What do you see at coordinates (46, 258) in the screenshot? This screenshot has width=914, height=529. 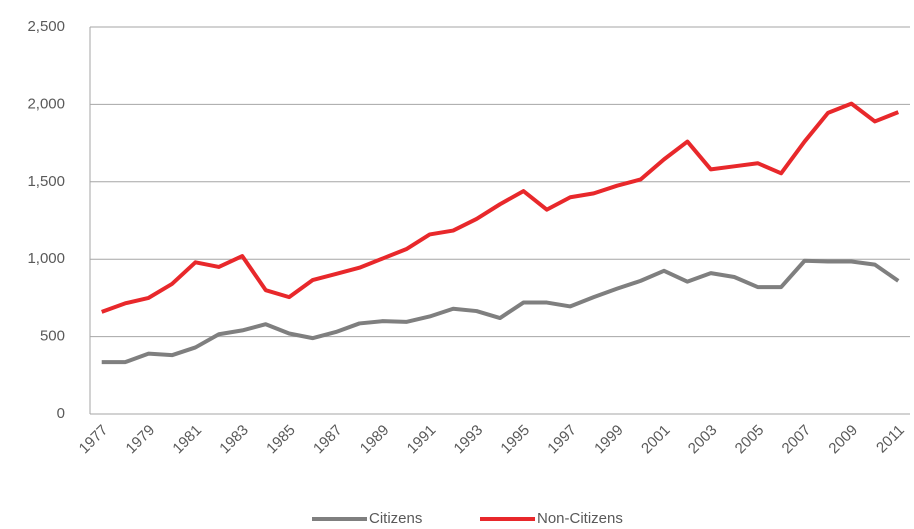 I see `y-tick-label: 1,000` at bounding box center [46, 258].